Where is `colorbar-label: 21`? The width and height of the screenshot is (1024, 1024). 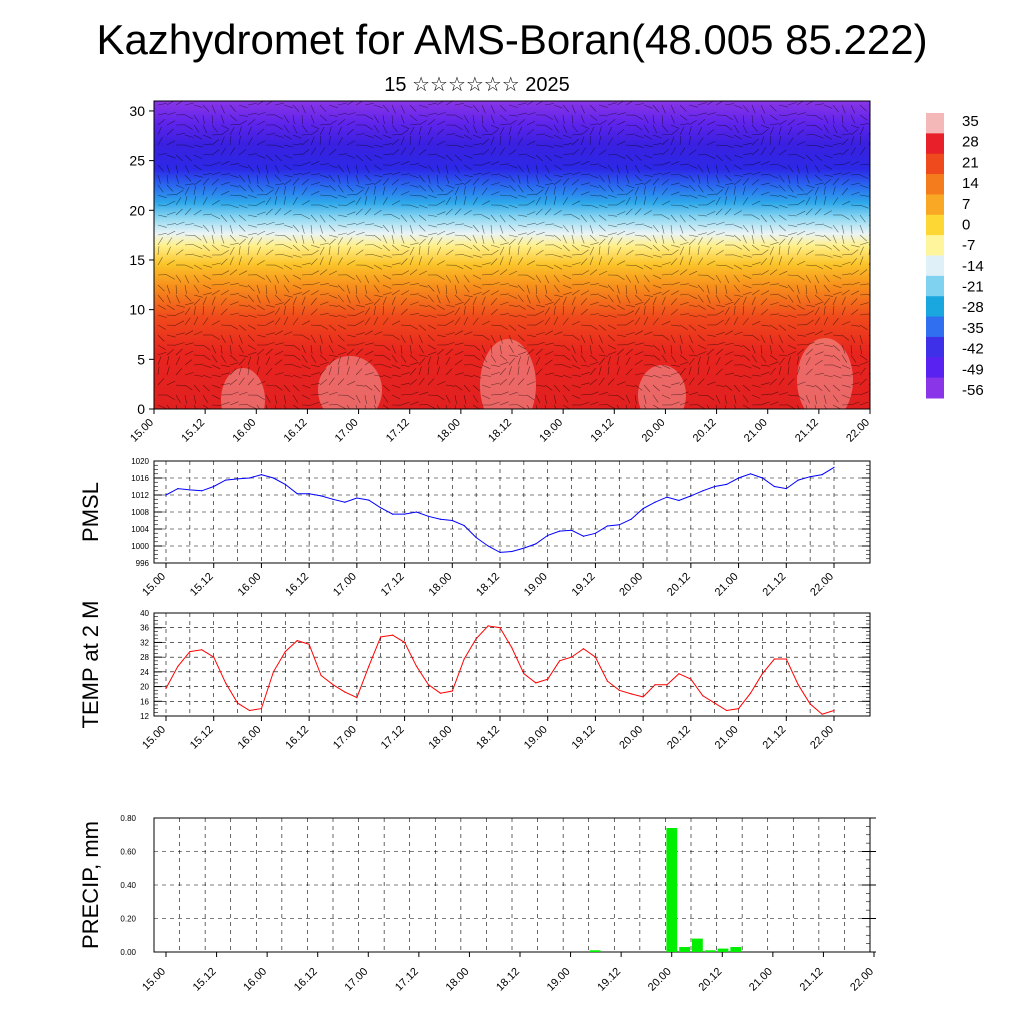
colorbar-label: 21 is located at coordinates (970, 162).